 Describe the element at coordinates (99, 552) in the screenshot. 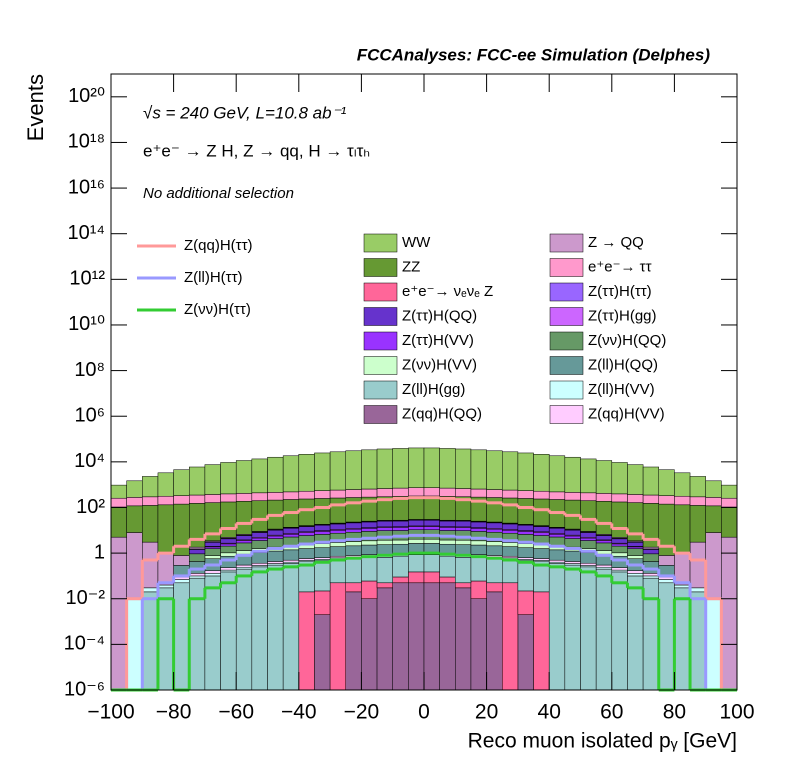

I see `y-tick-label: 1` at that location.